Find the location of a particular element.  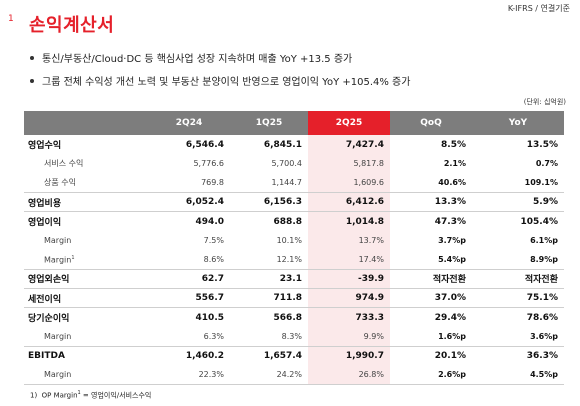

value-text: 62.7 is located at coordinates (212, 278).